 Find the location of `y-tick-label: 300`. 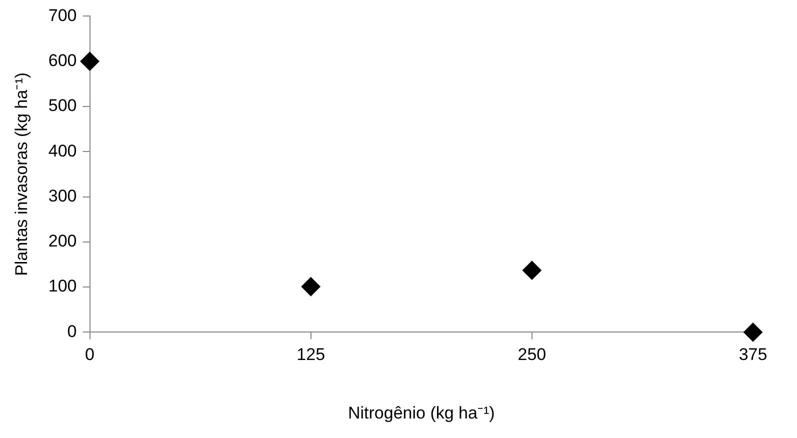

y-tick-label: 300 is located at coordinates (62, 196).